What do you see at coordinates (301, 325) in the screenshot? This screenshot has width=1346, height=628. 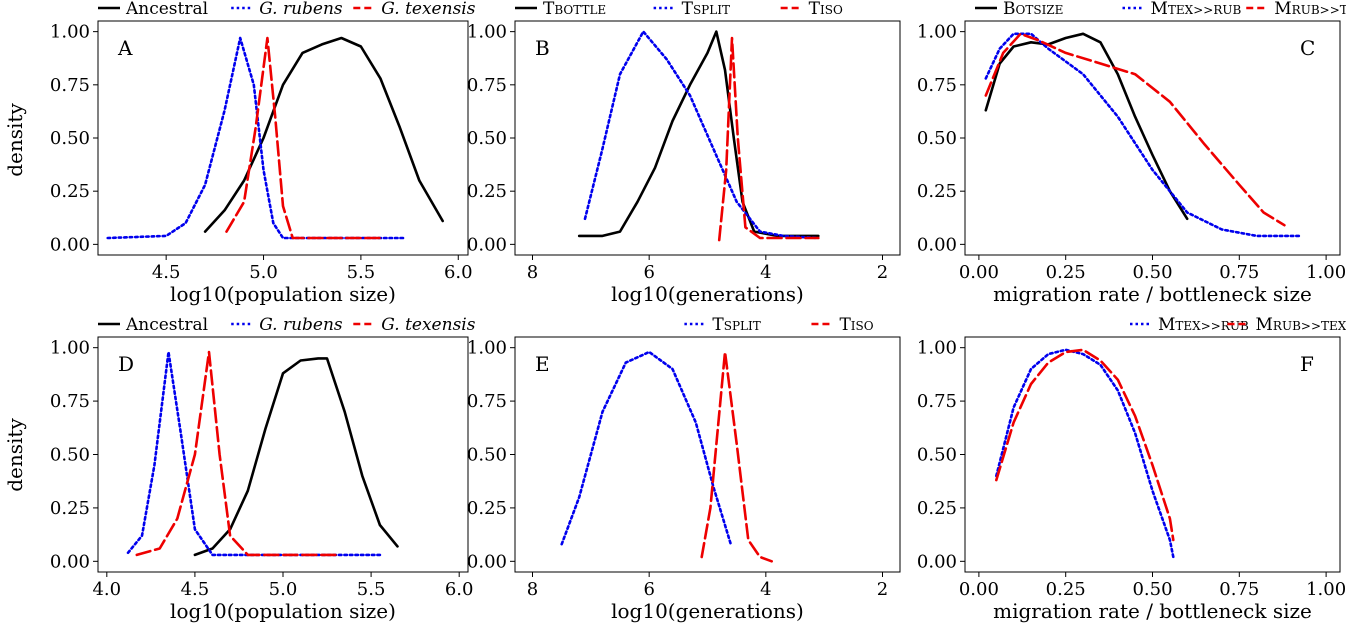 I see `legend-label: G. rubens` at bounding box center [301, 325].